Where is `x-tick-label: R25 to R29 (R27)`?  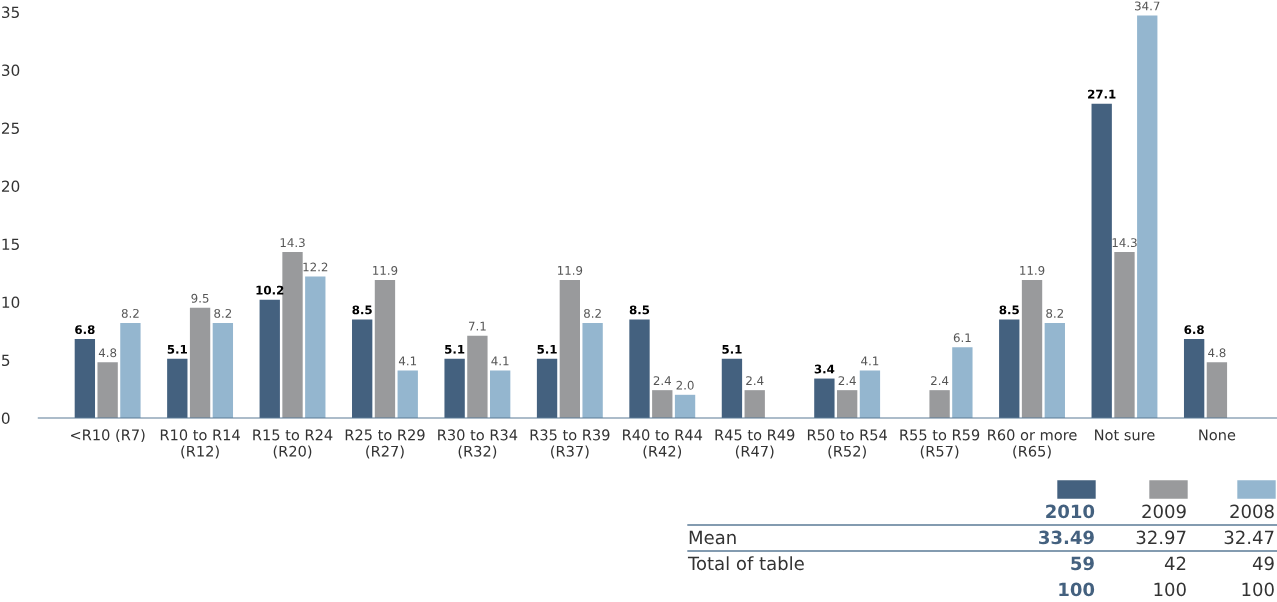 x-tick-label: R25 to R29 (R27) is located at coordinates (385, 444).